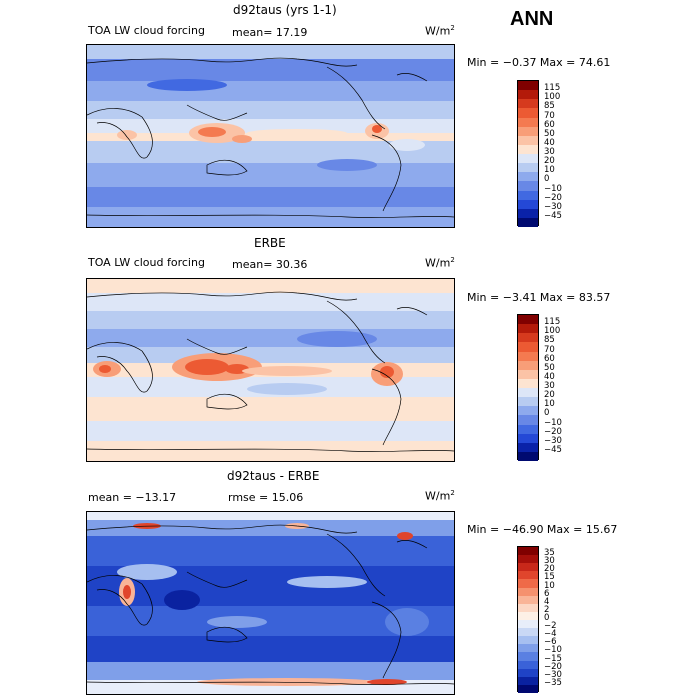  What do you see at coordinates (270, 136) in the screenshot?
I see `panel1-map` at bounding box center [270, 136].